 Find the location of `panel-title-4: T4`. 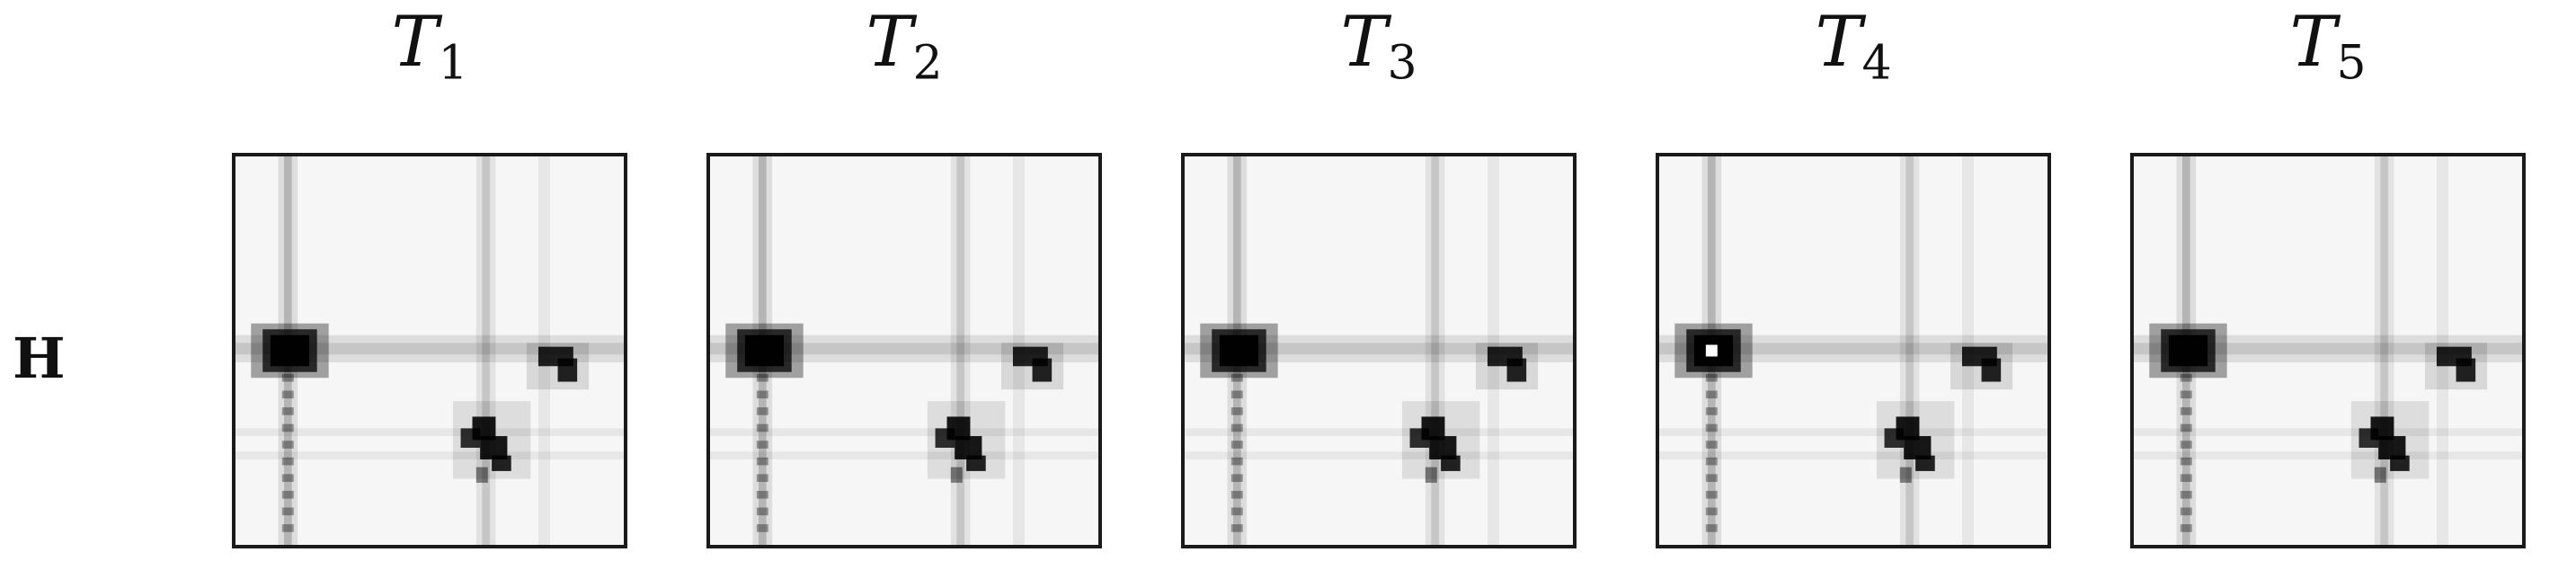

panel-title-4: T4 is located at coordinates (1854, 46).